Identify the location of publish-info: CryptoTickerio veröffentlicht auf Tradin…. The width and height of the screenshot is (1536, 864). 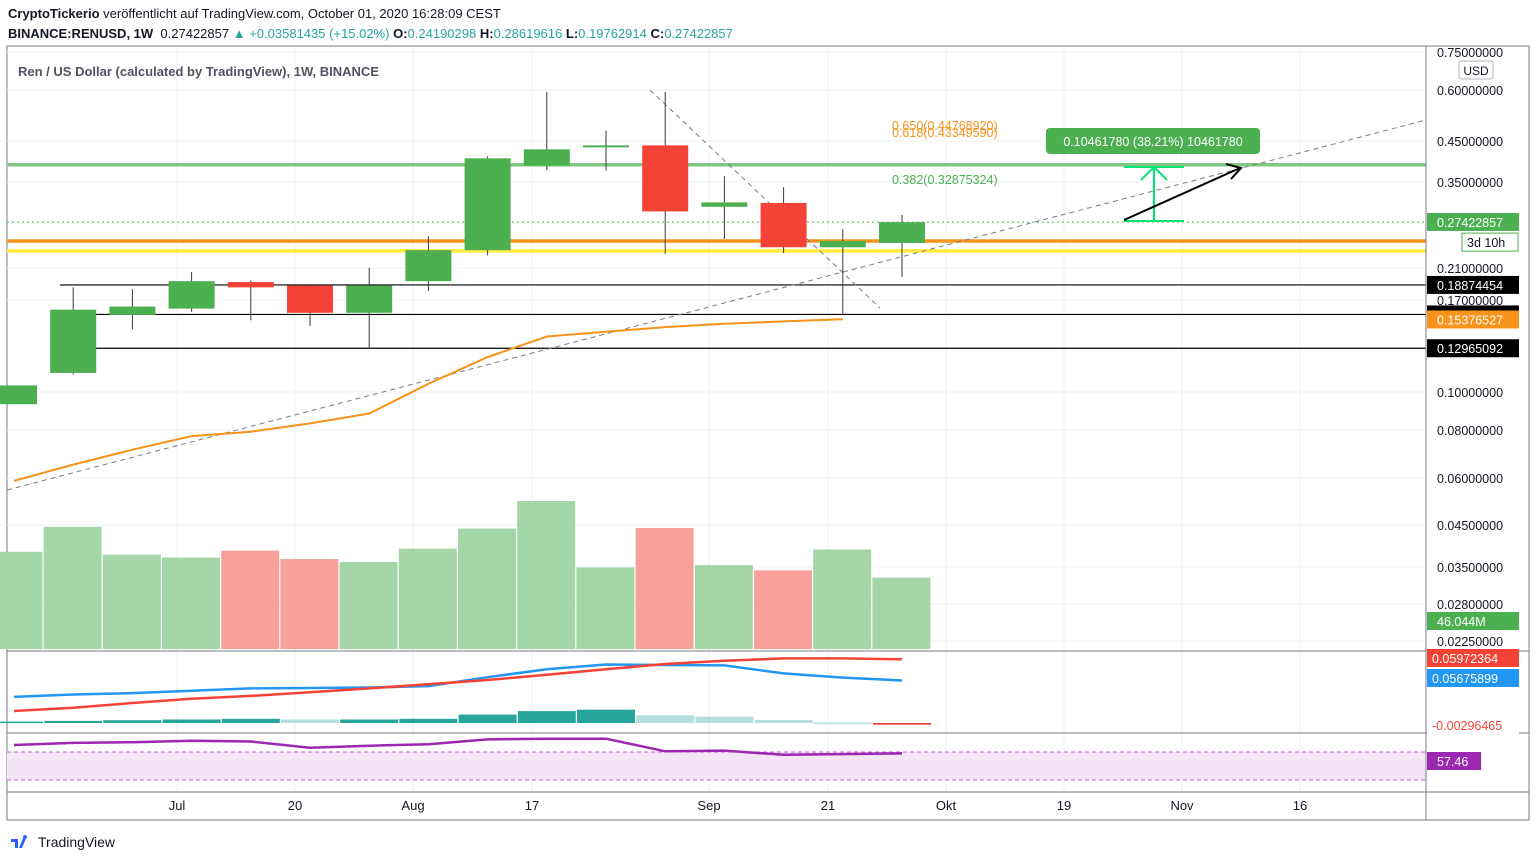
(254, 13).